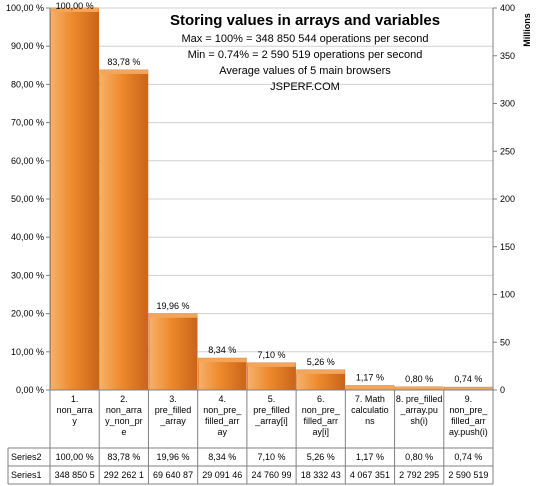  What do you see at coordinates (507, 247) in the screenshot?
I see `y-right-tick-label: 150` at bounding box center [507, 247].